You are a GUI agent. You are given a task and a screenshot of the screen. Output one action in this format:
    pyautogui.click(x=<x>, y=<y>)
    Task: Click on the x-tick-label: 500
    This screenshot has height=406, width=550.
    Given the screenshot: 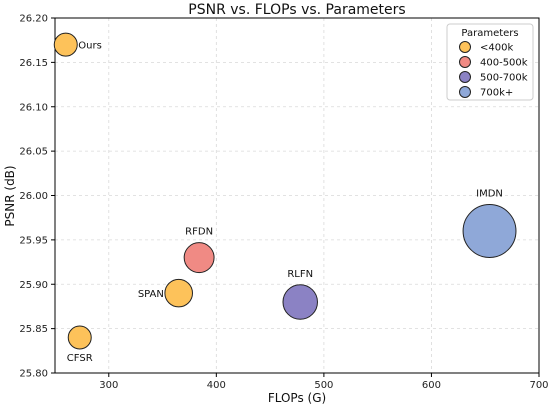 What is the action you would take?
    pyautogui.click(x=323, y=385)
    